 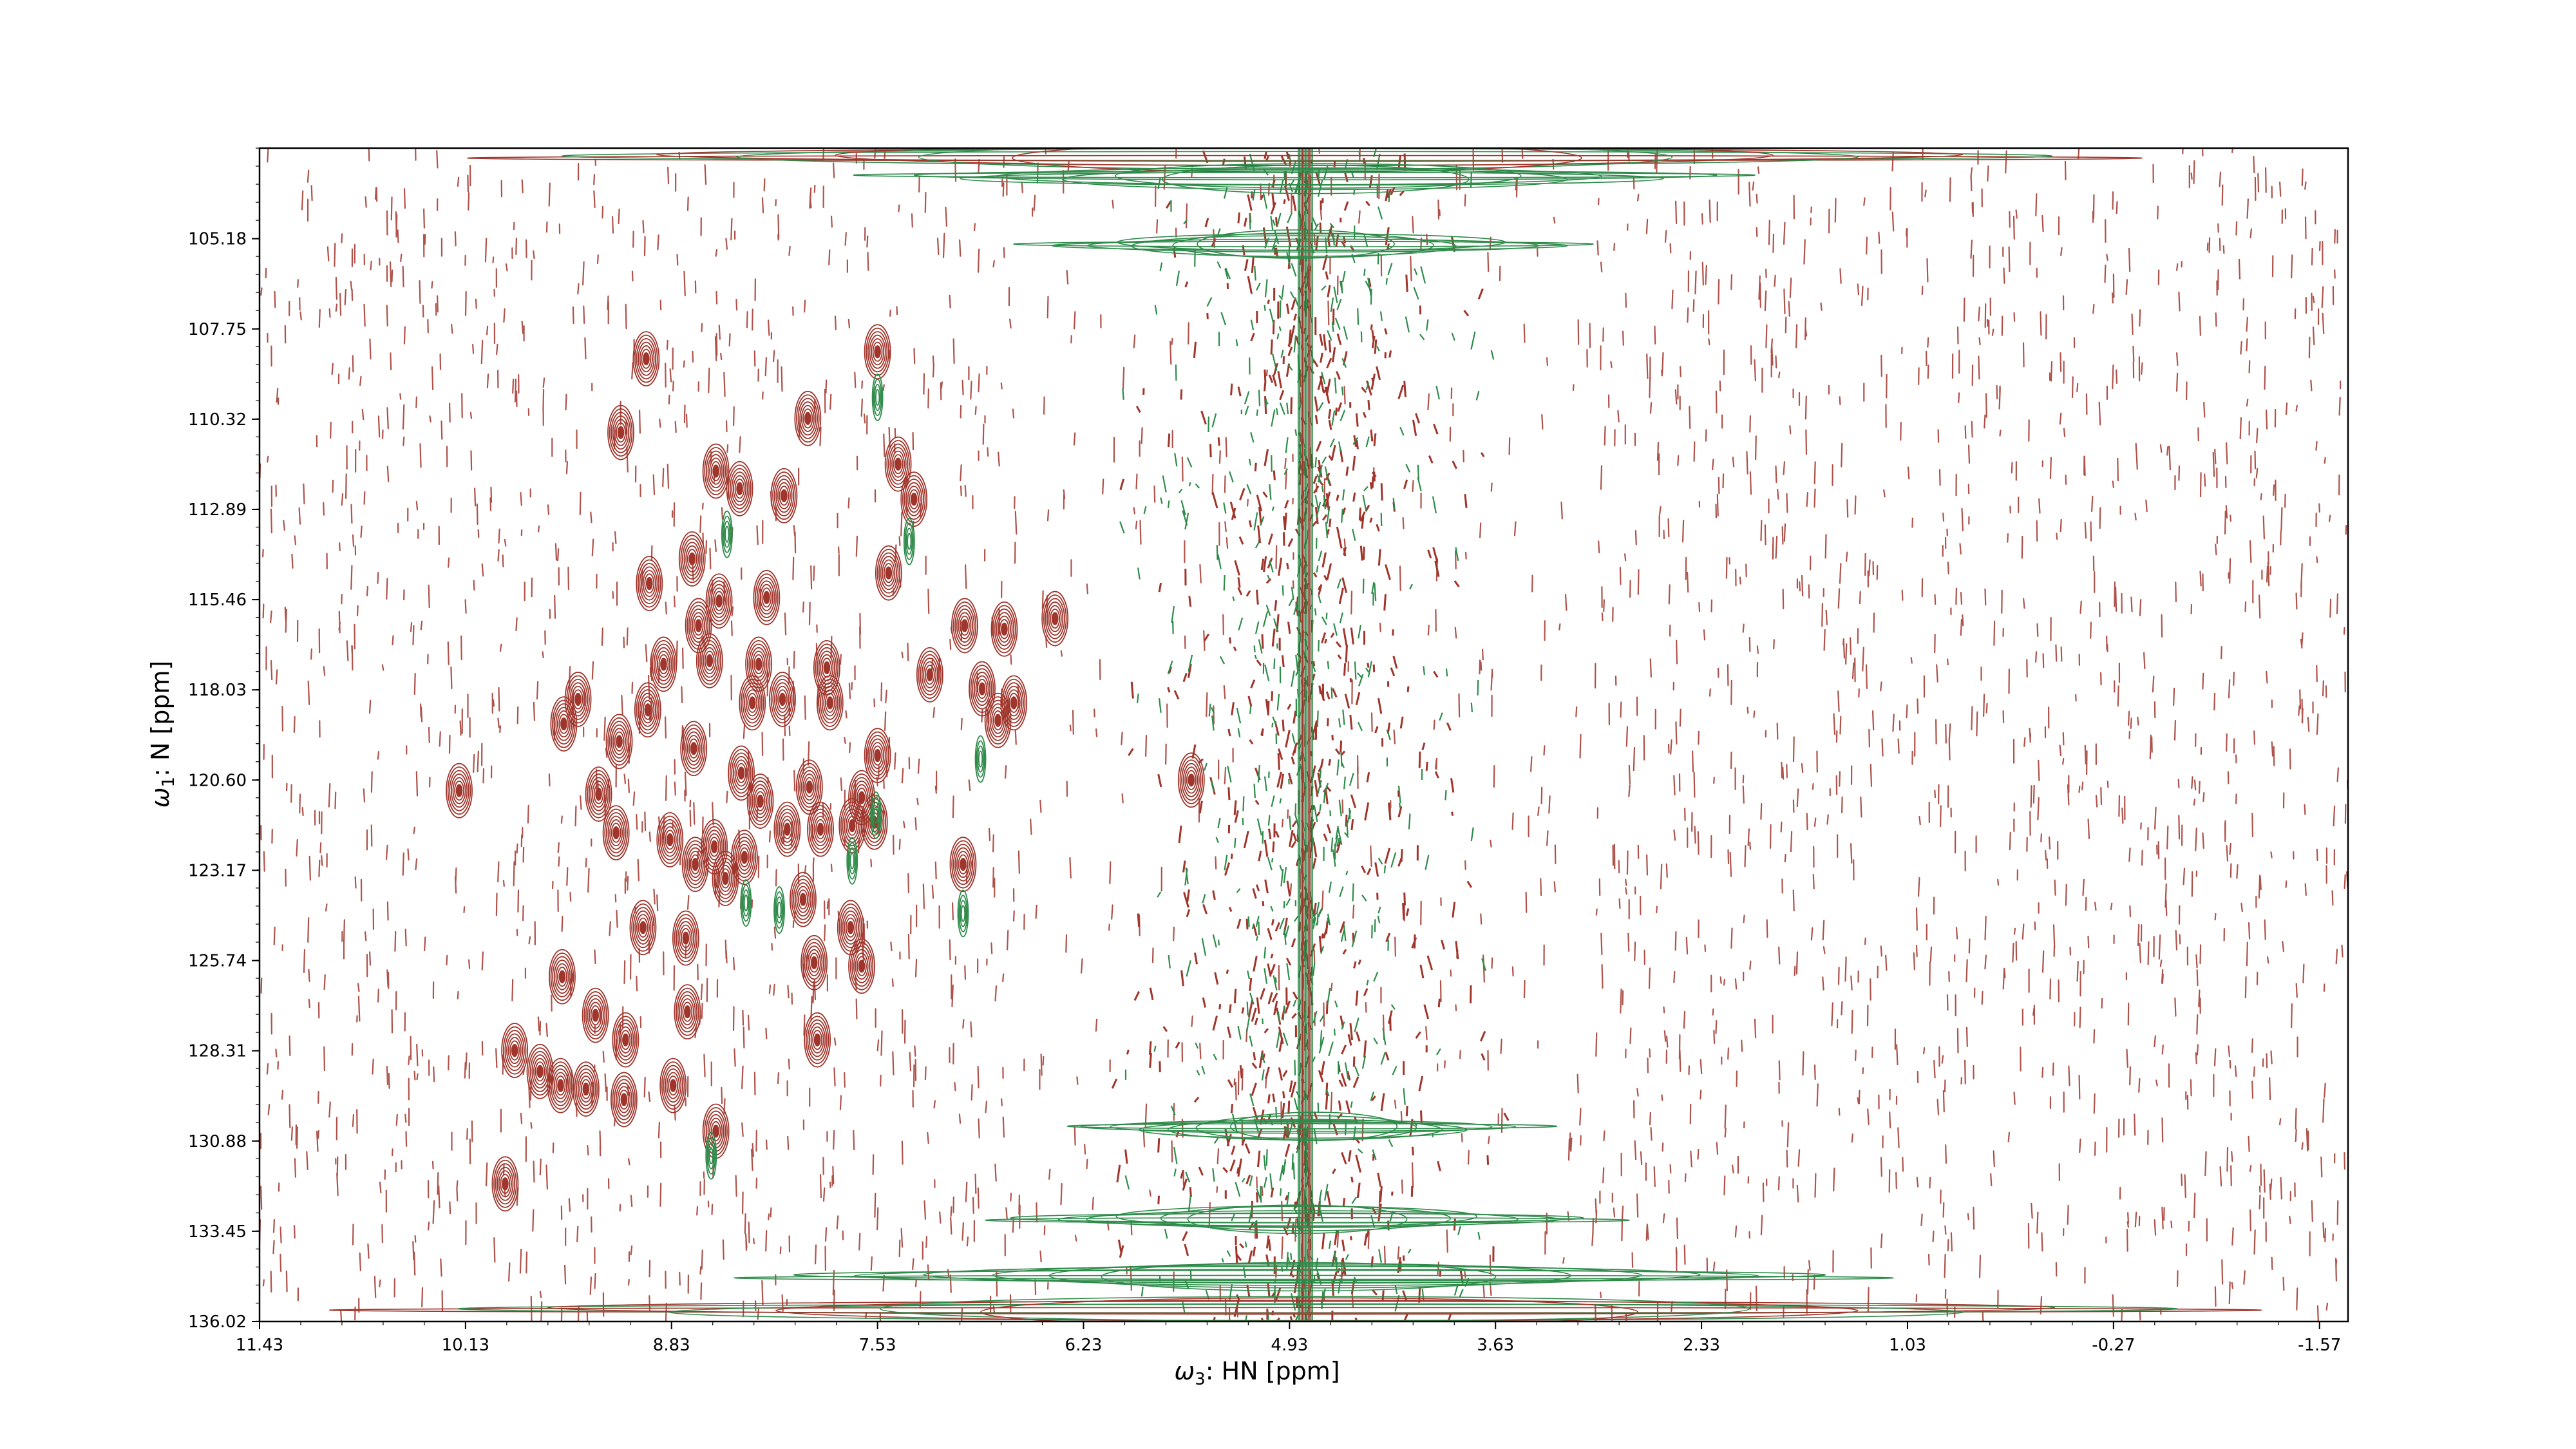 What do you see at coordinates (1257, 1373) in the screenshot?
I see `x-axis-label: ω3: HN [ppm]` at bounding box center [1257, 1373].